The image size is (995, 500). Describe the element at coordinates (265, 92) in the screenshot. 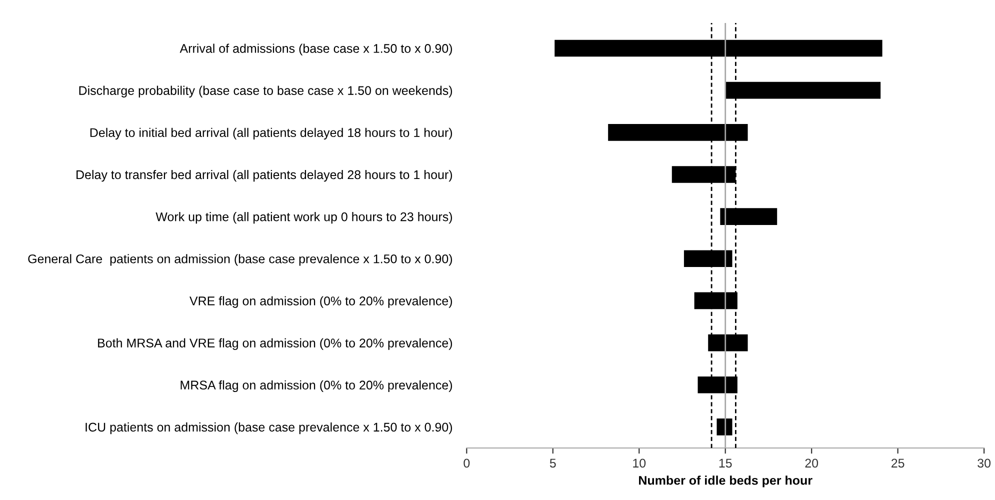

I see `y-tick-label: Discharge probability (base case to base case x 1.50 on weekends)` at that location.